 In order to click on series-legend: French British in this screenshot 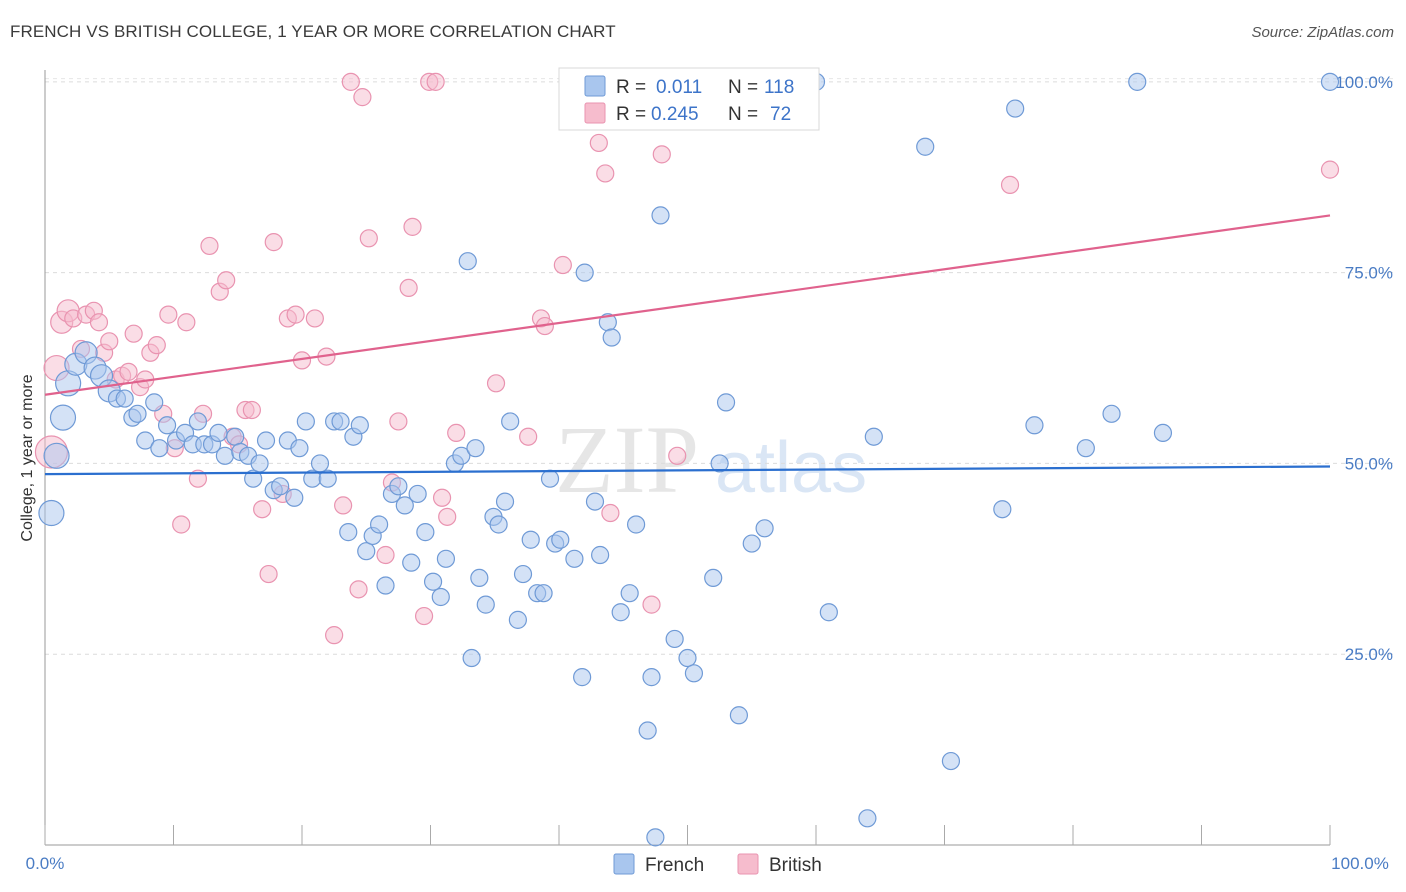, I will do `click(717, 864)`.